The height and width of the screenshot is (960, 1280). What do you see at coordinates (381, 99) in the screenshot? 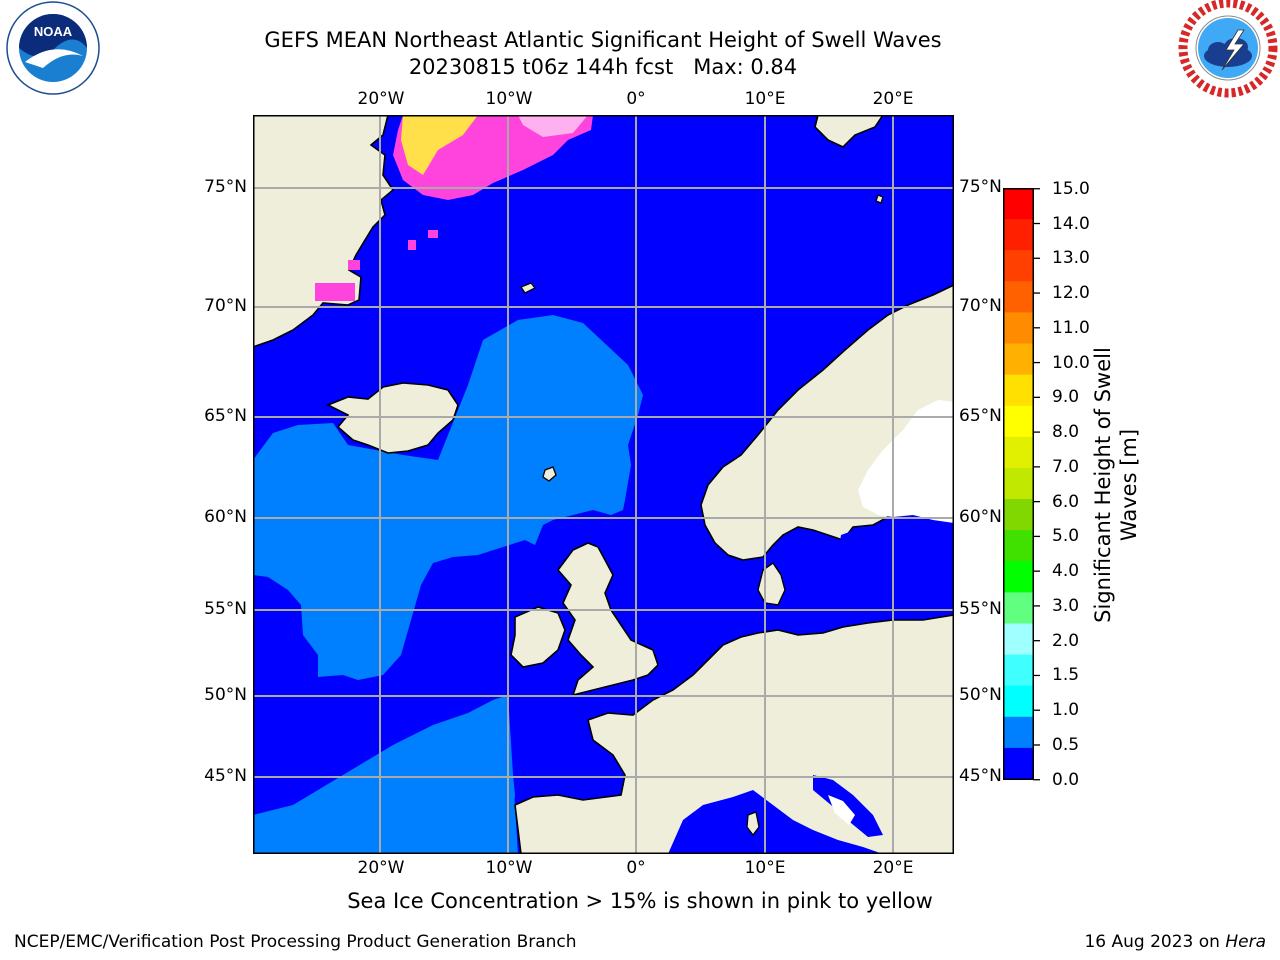
I see `lon-label-top-20w: 20°W` at bounding box center [381, 99].